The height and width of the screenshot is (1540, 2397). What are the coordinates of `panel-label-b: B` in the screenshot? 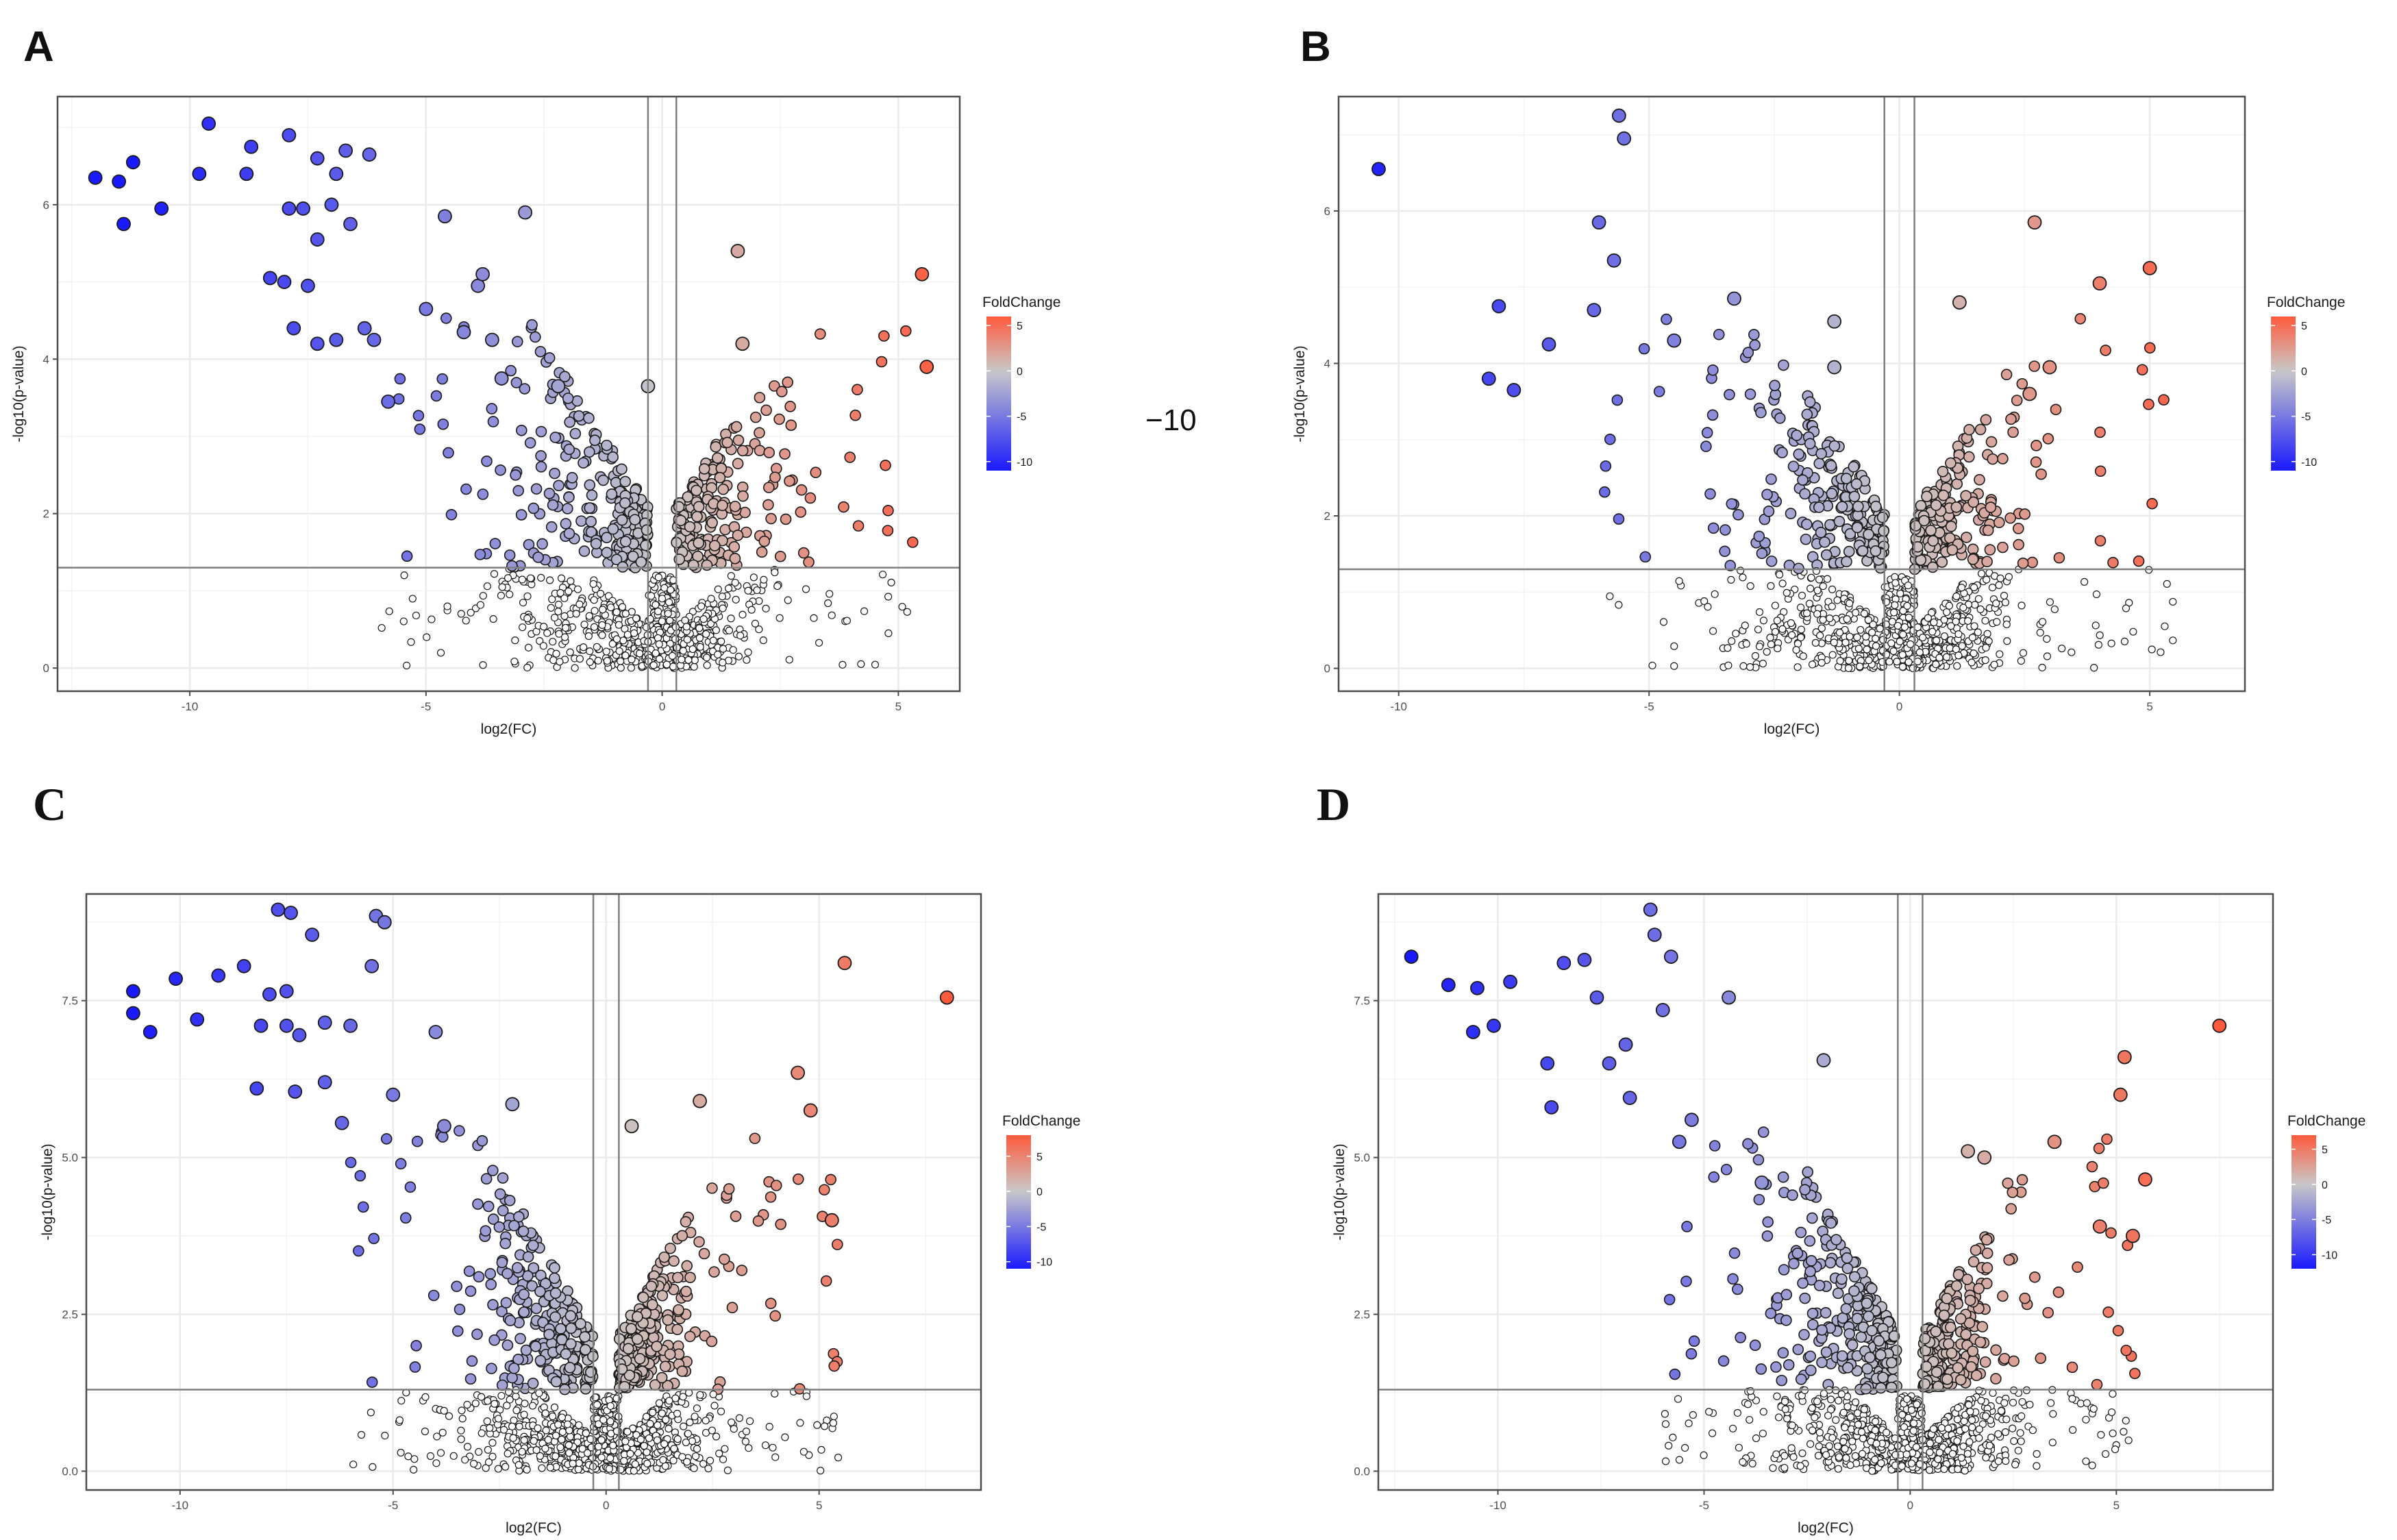 It's located at (1315, 47).